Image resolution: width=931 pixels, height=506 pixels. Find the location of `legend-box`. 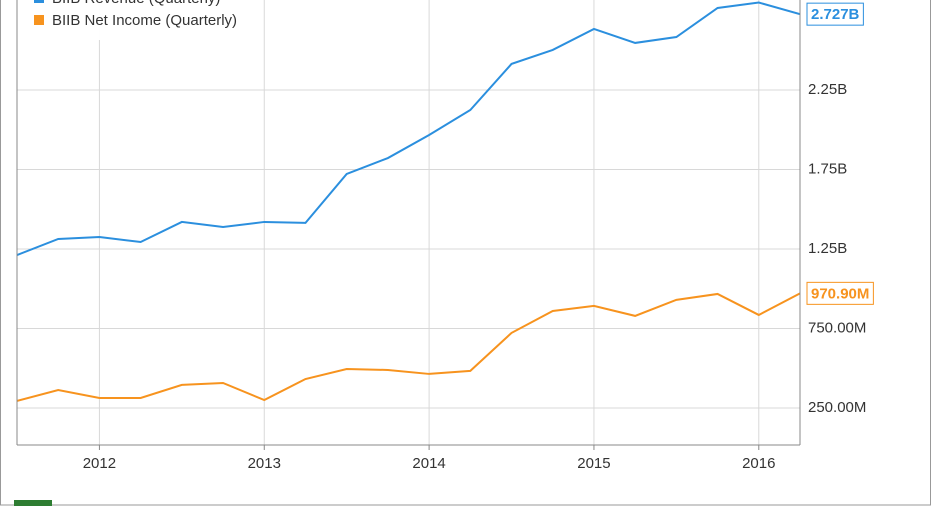

legend-box is located at coordinates (136, 20).